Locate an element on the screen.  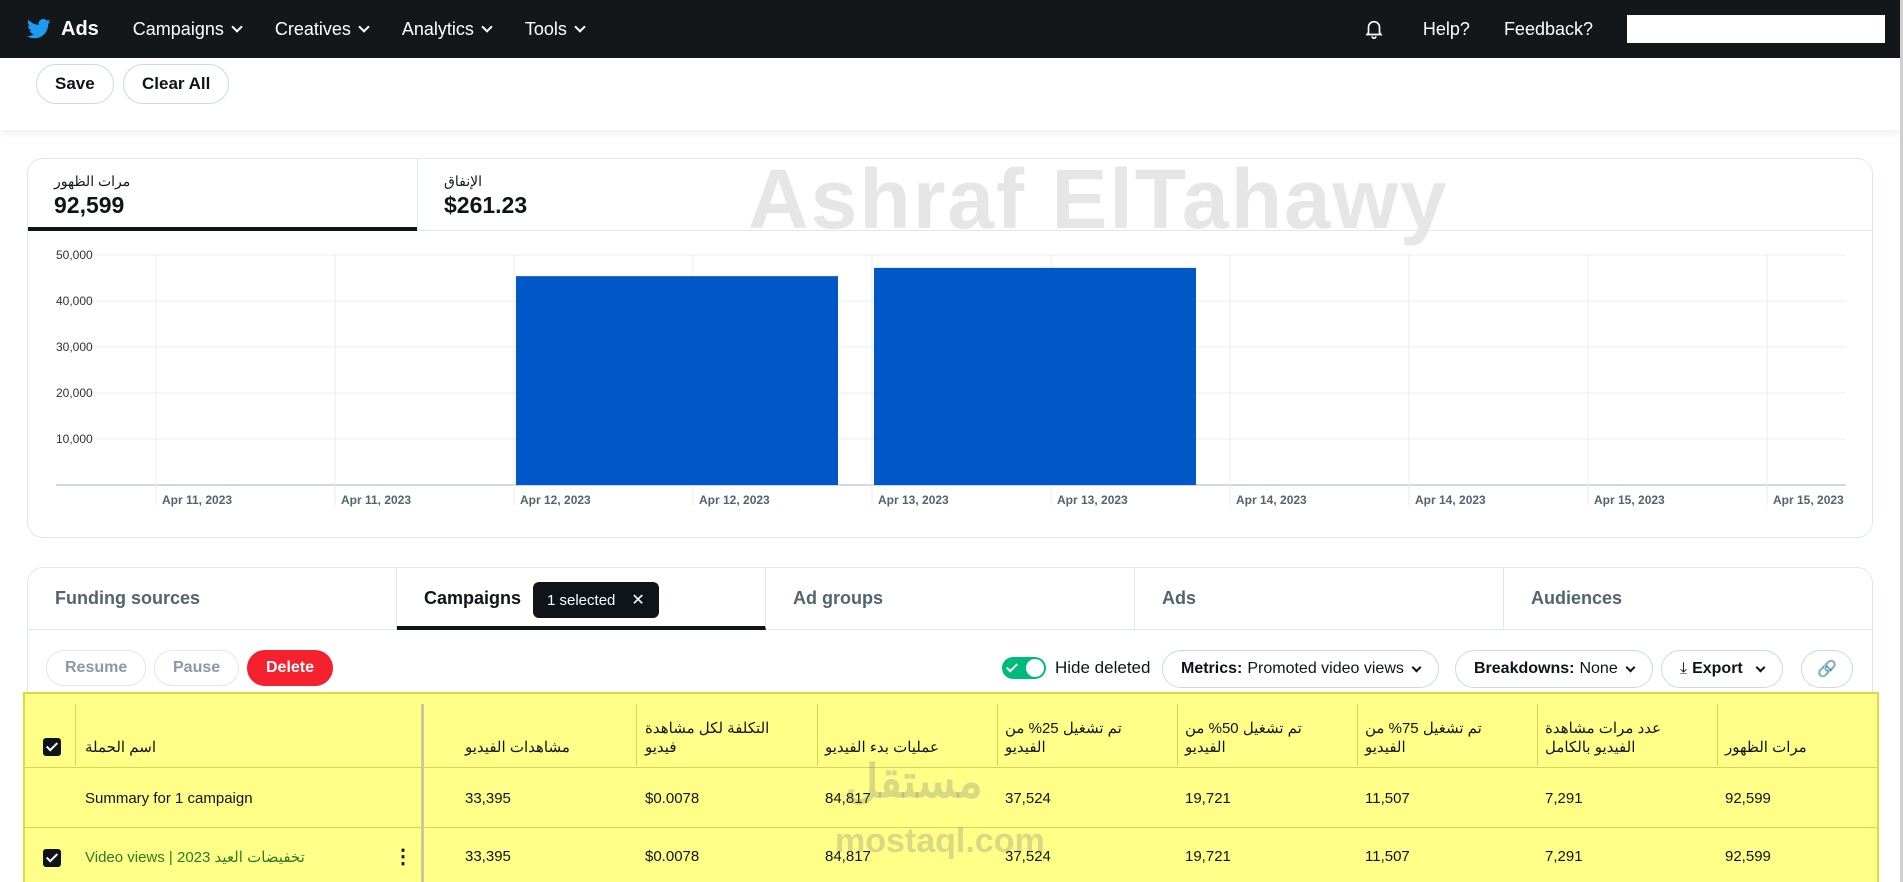
delete-button: Delete is located at coordinates (290, 668).